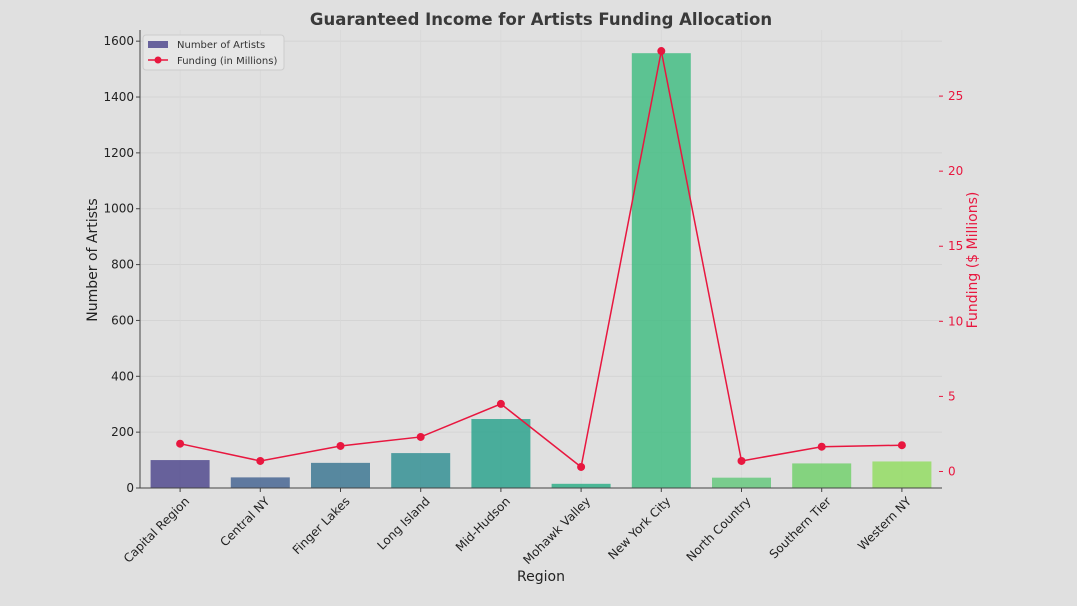  Describe the element at coordinates (122, 376) in the screenshot. I see `y-tick-label: 400` at that location.